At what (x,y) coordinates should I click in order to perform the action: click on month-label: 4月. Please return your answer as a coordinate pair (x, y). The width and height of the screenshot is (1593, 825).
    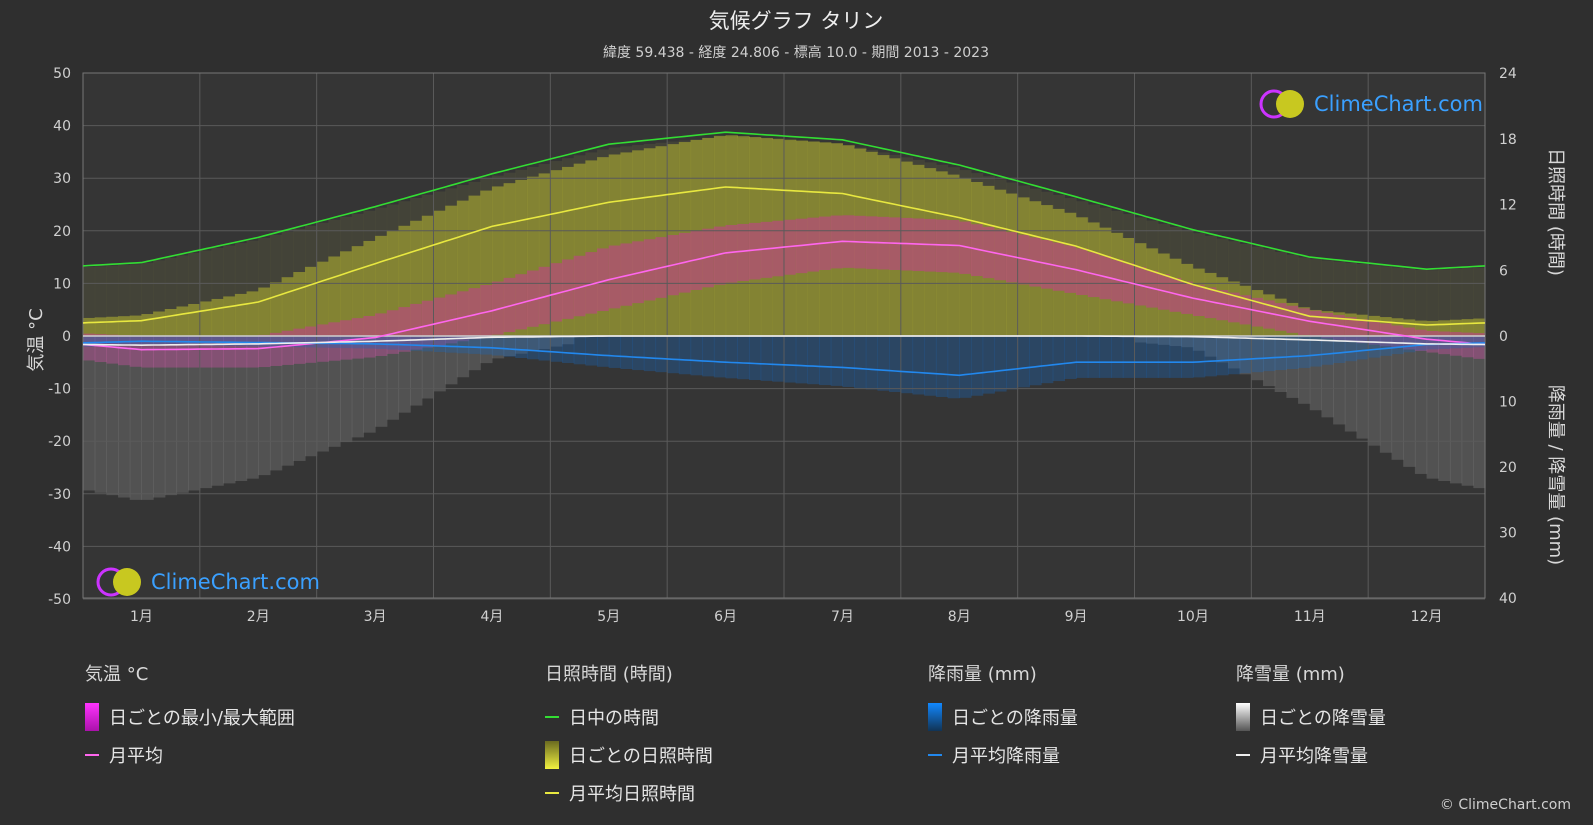
    Looking at the image, I should click on (491, 617).